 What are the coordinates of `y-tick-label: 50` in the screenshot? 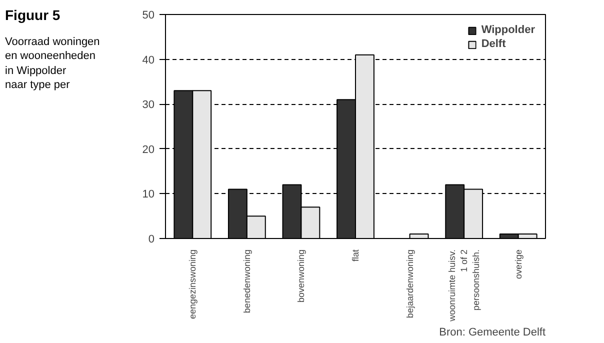 It's located at (148, 16).